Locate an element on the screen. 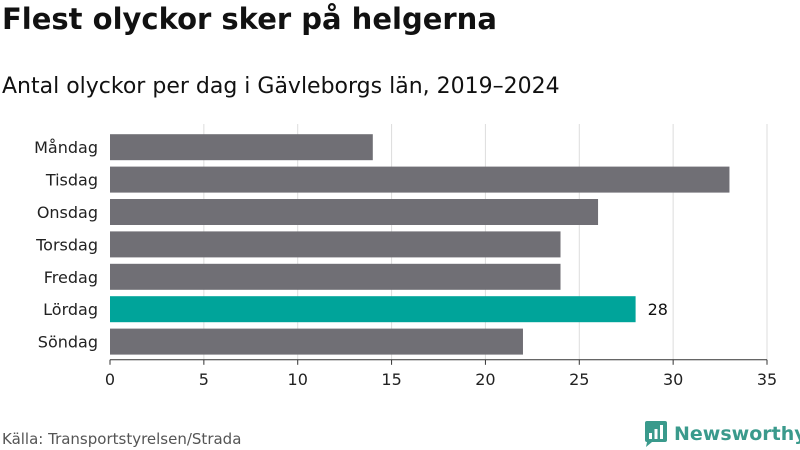 This screenshot has width=800, height=450. data-labels: 28 is located at coordinates (658, 309).